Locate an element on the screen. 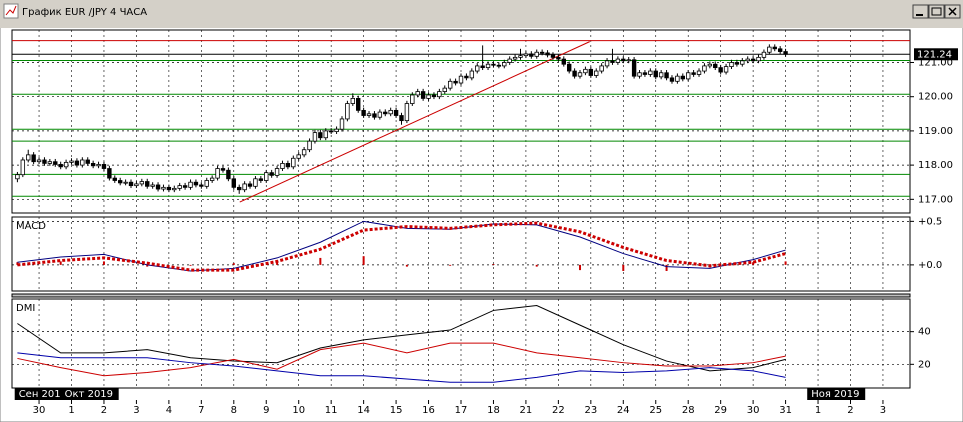 The image size is (963, 422). y-tick-label: +0.0 is located at coordinates (930, 265).